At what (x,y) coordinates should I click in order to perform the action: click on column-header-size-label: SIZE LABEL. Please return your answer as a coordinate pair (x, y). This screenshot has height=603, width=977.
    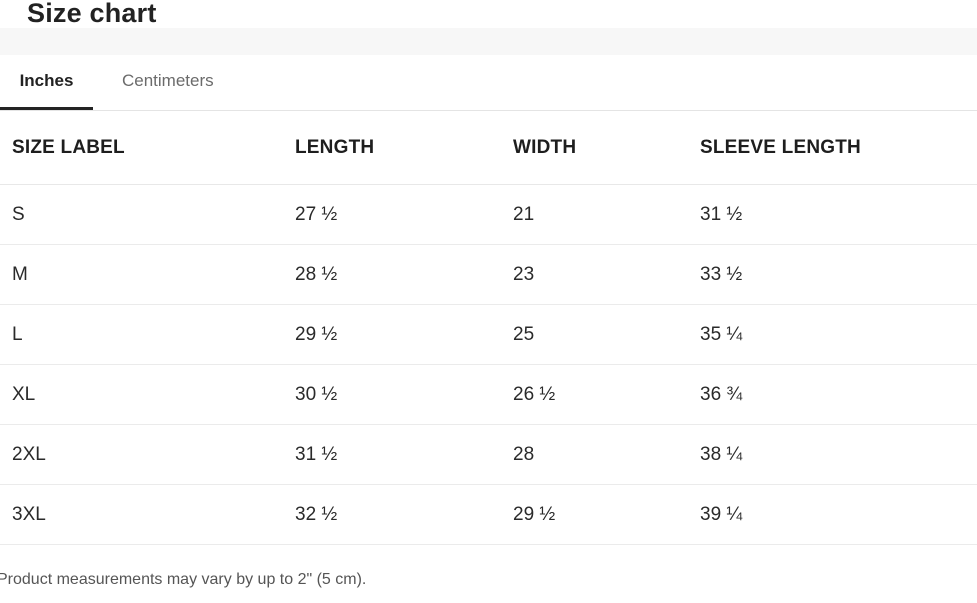
    Looking at the image, I should click on (147, 148).